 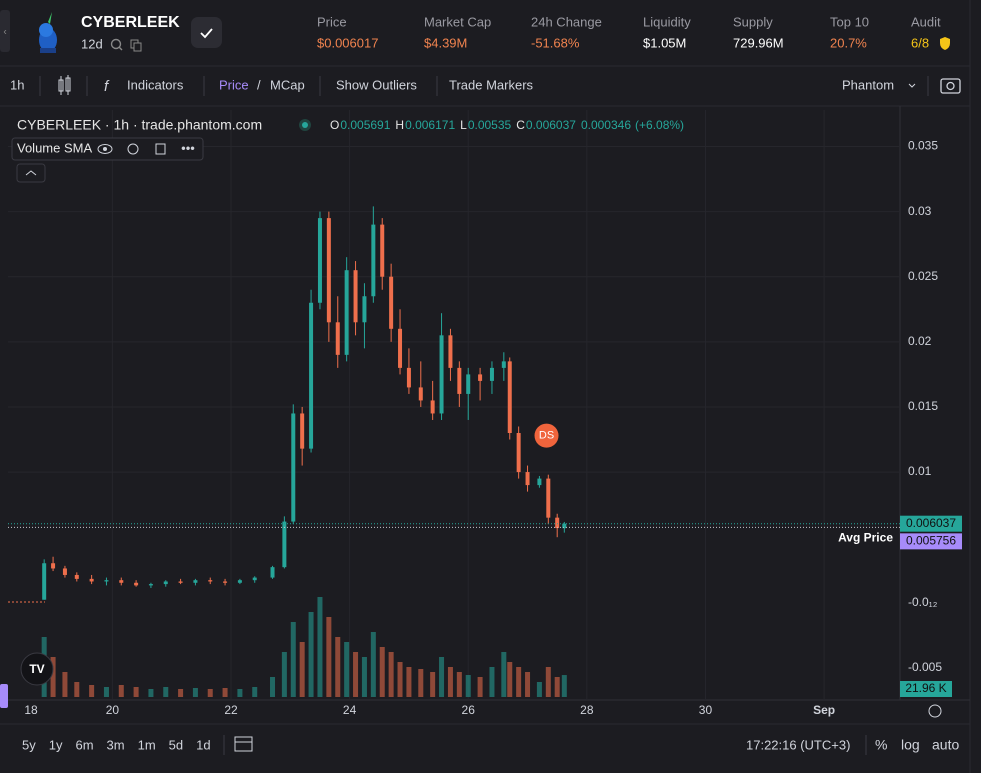 I want to click on range-button: 1y, so click(x=56, y=744).